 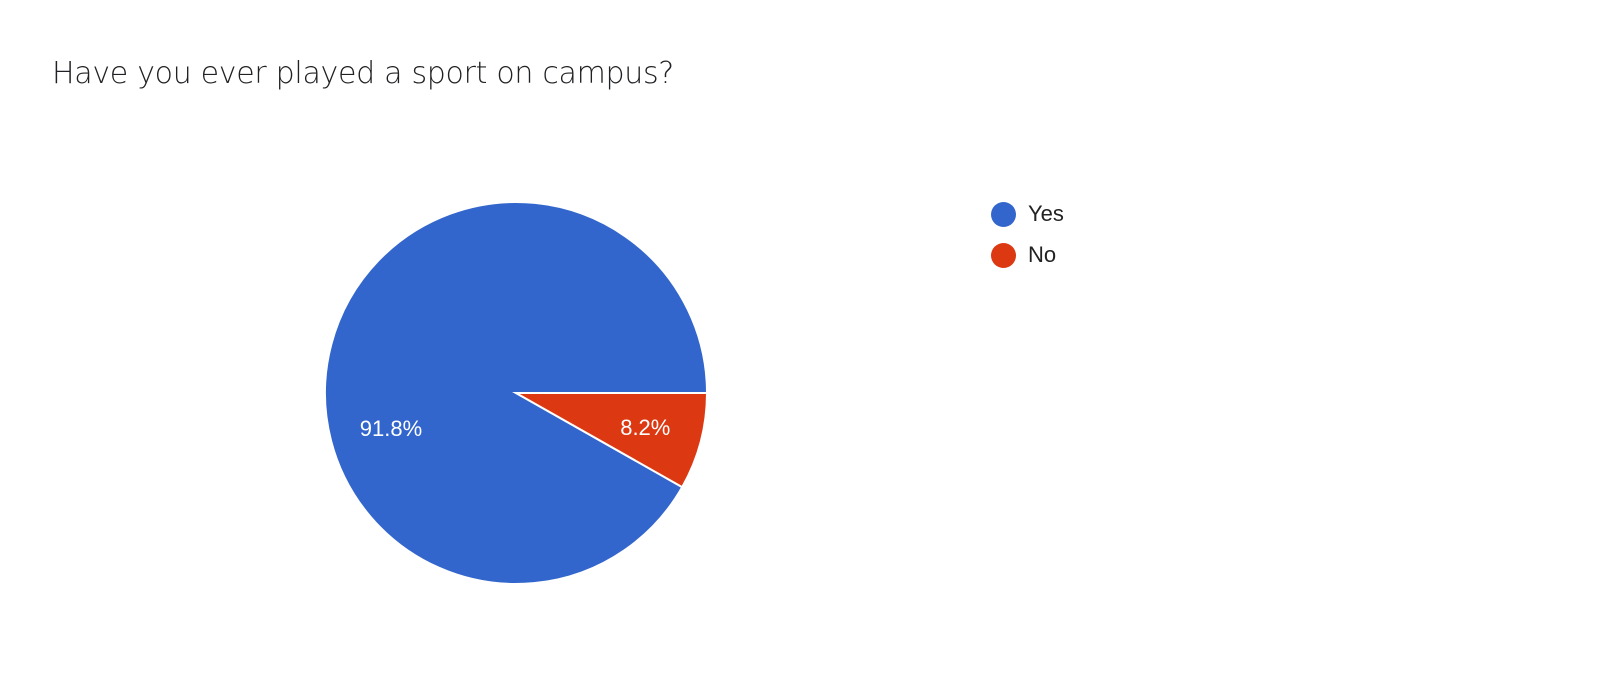 What do you see at coordinates (645, 427) in the screenshot?
I see `data-label-no: 8.2%` at bounding box center [645, 427].